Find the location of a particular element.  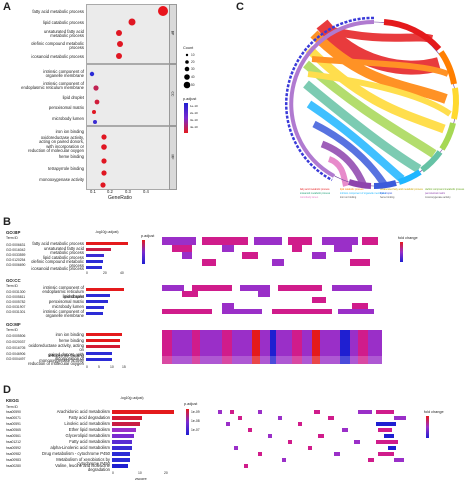

term-id: GO:0005782 is located at coordinates (16, 302).